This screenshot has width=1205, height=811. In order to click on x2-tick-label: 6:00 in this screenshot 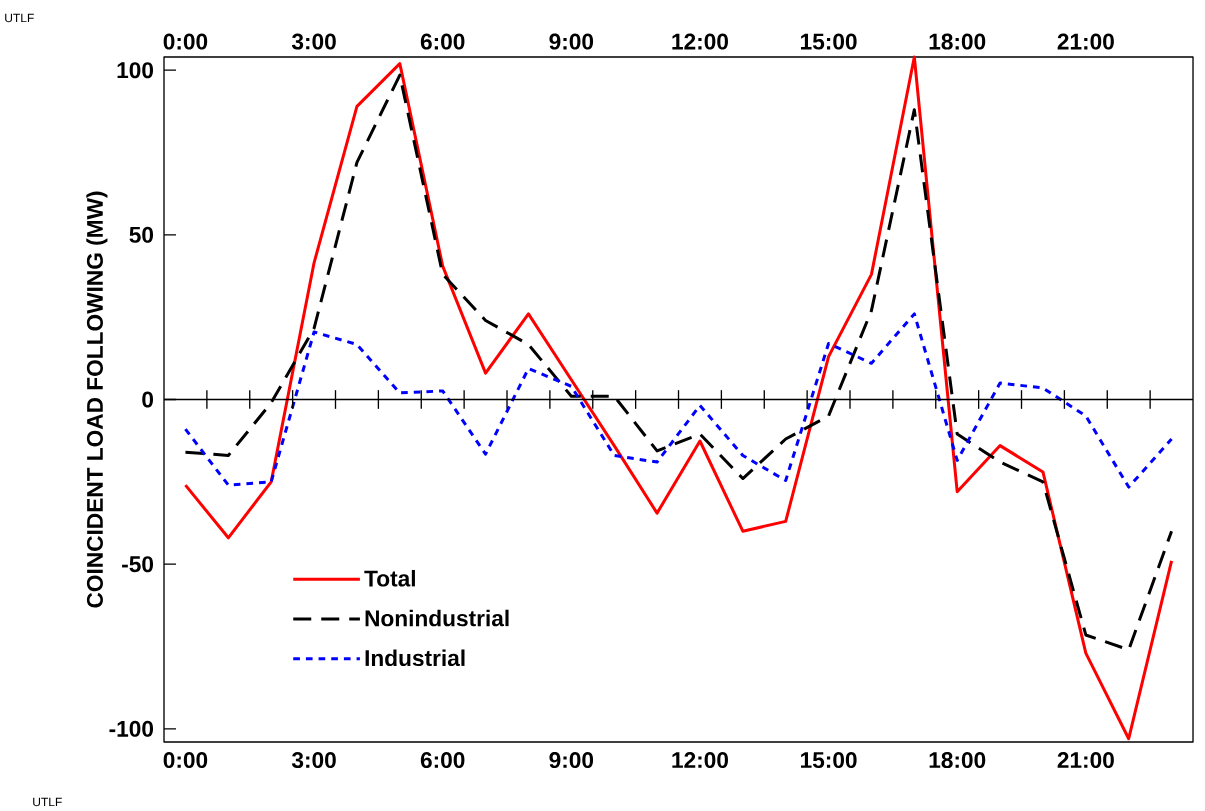, I will do `click(442, 760)`.